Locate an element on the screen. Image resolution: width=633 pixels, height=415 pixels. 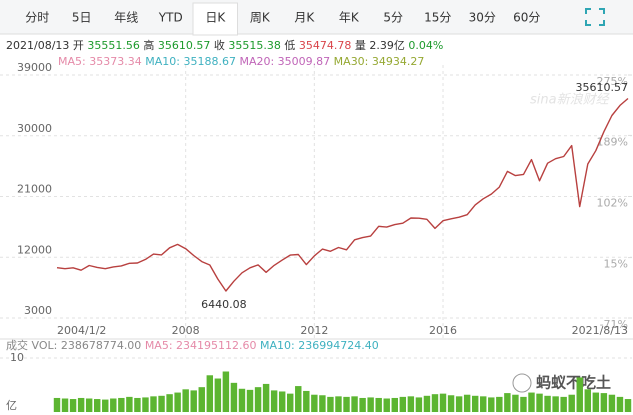
quote-value: 35474.78 is located at coordinates (325, 45).